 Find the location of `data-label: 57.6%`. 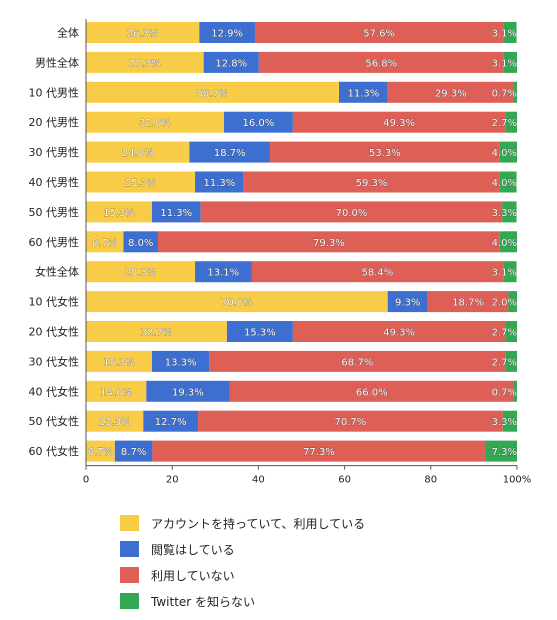

data-label: 57.6% is located at coordinates (379, 34).